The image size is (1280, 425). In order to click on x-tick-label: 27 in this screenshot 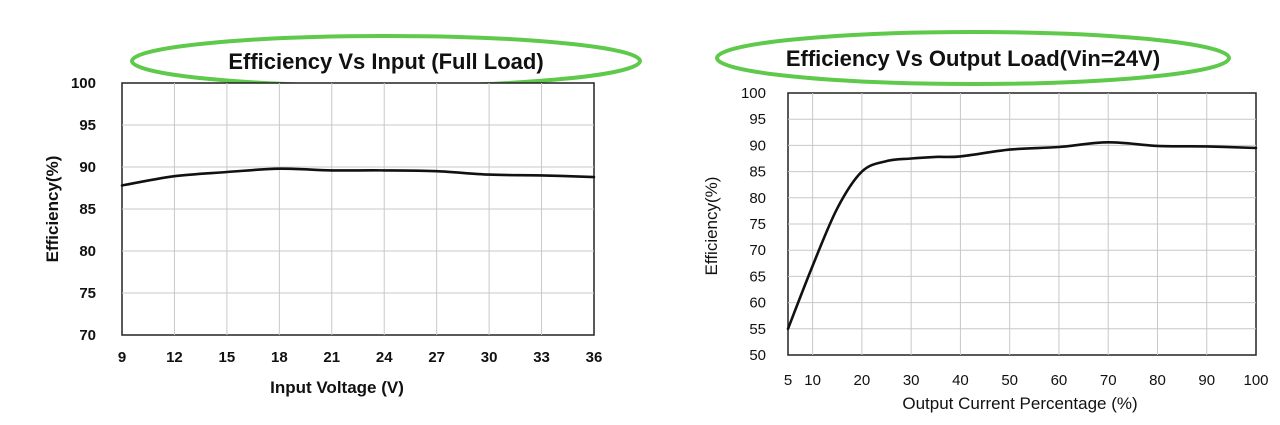, I will do `click(436, 357)`.